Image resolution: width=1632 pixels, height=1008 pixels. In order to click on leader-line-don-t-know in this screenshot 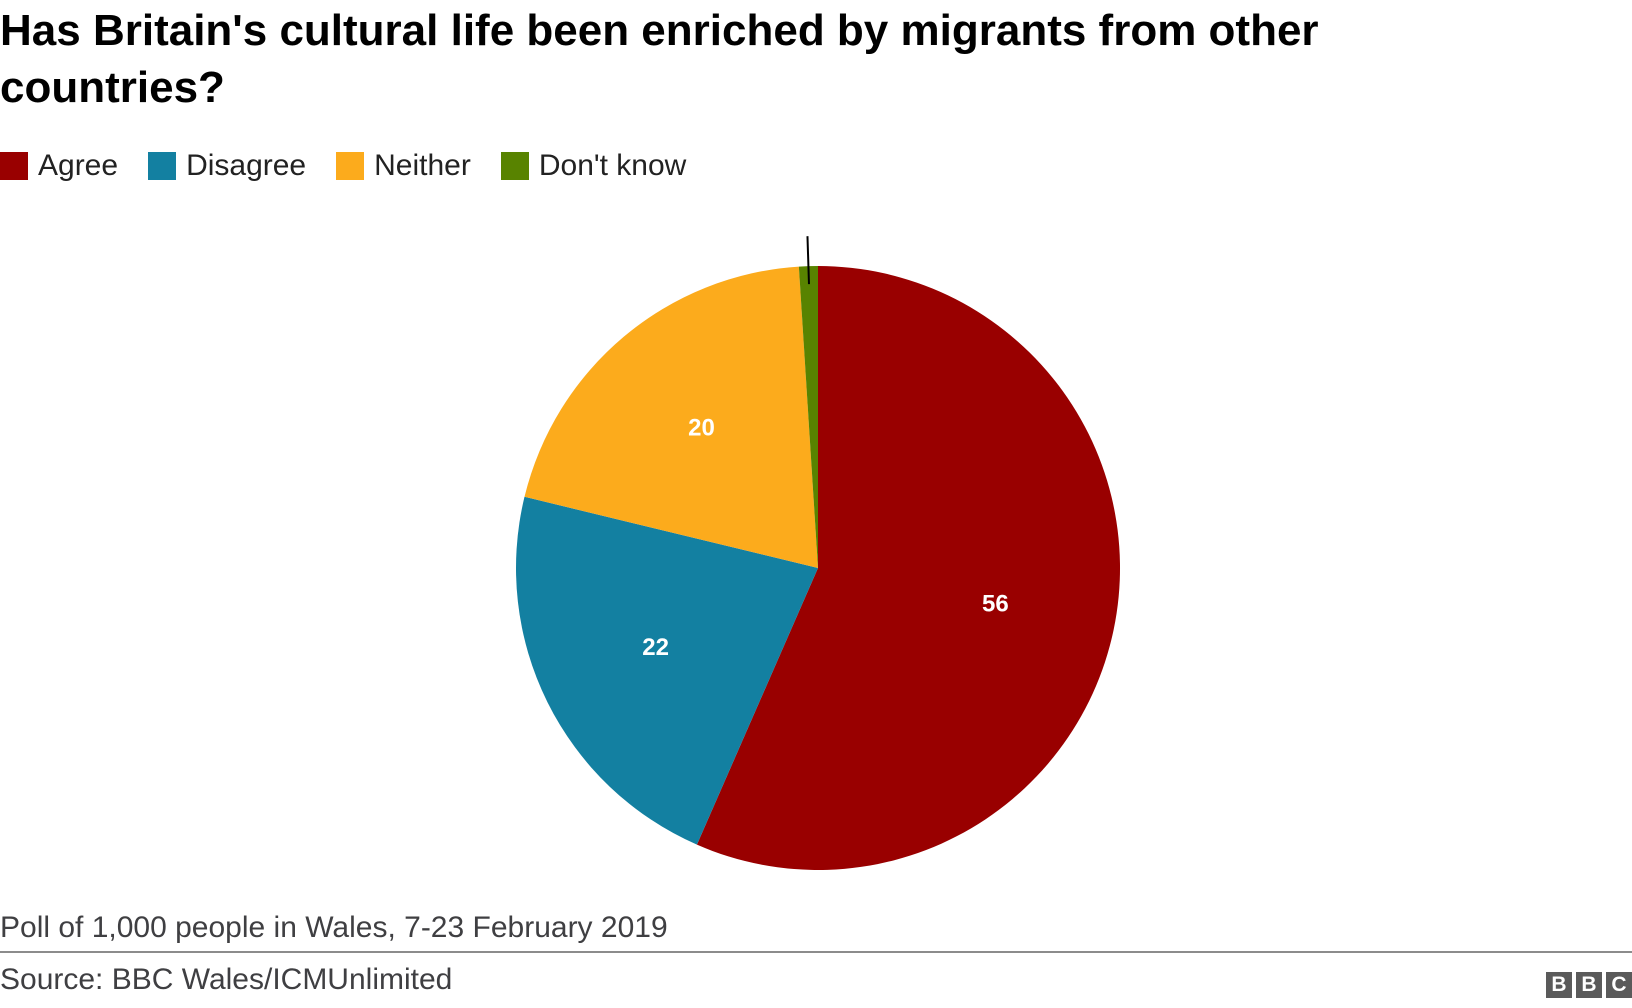, I will do `click(808, 260)`.